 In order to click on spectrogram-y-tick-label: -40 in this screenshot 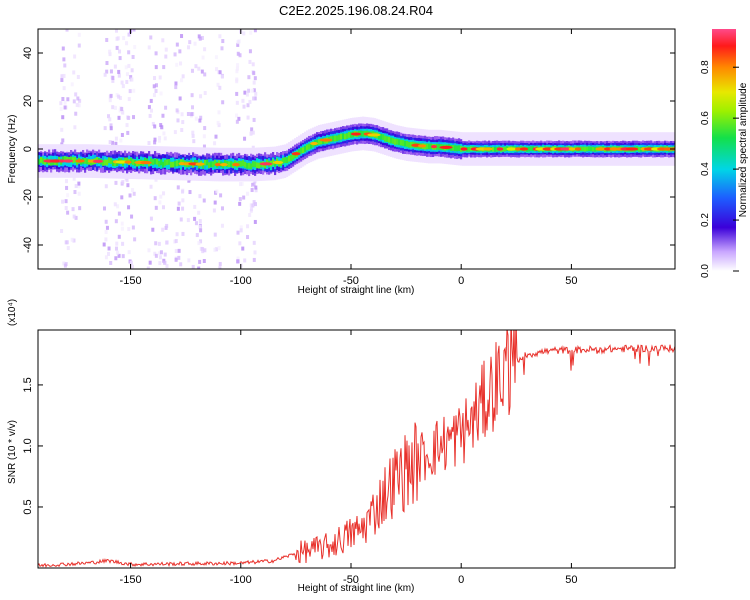, I will do `click(28, 245)`.